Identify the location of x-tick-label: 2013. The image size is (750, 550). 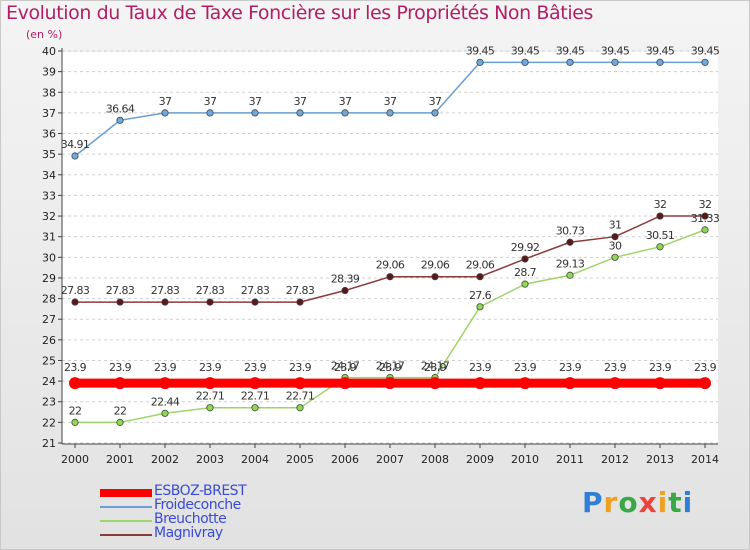
(660, 459).